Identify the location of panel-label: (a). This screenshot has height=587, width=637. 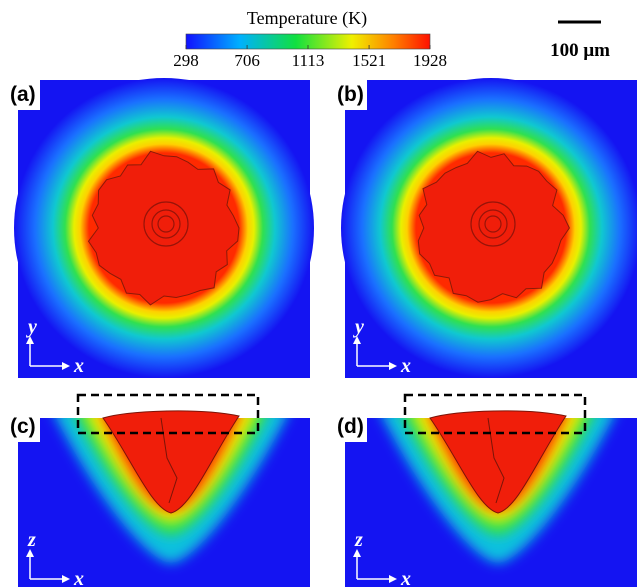
(23, 94).